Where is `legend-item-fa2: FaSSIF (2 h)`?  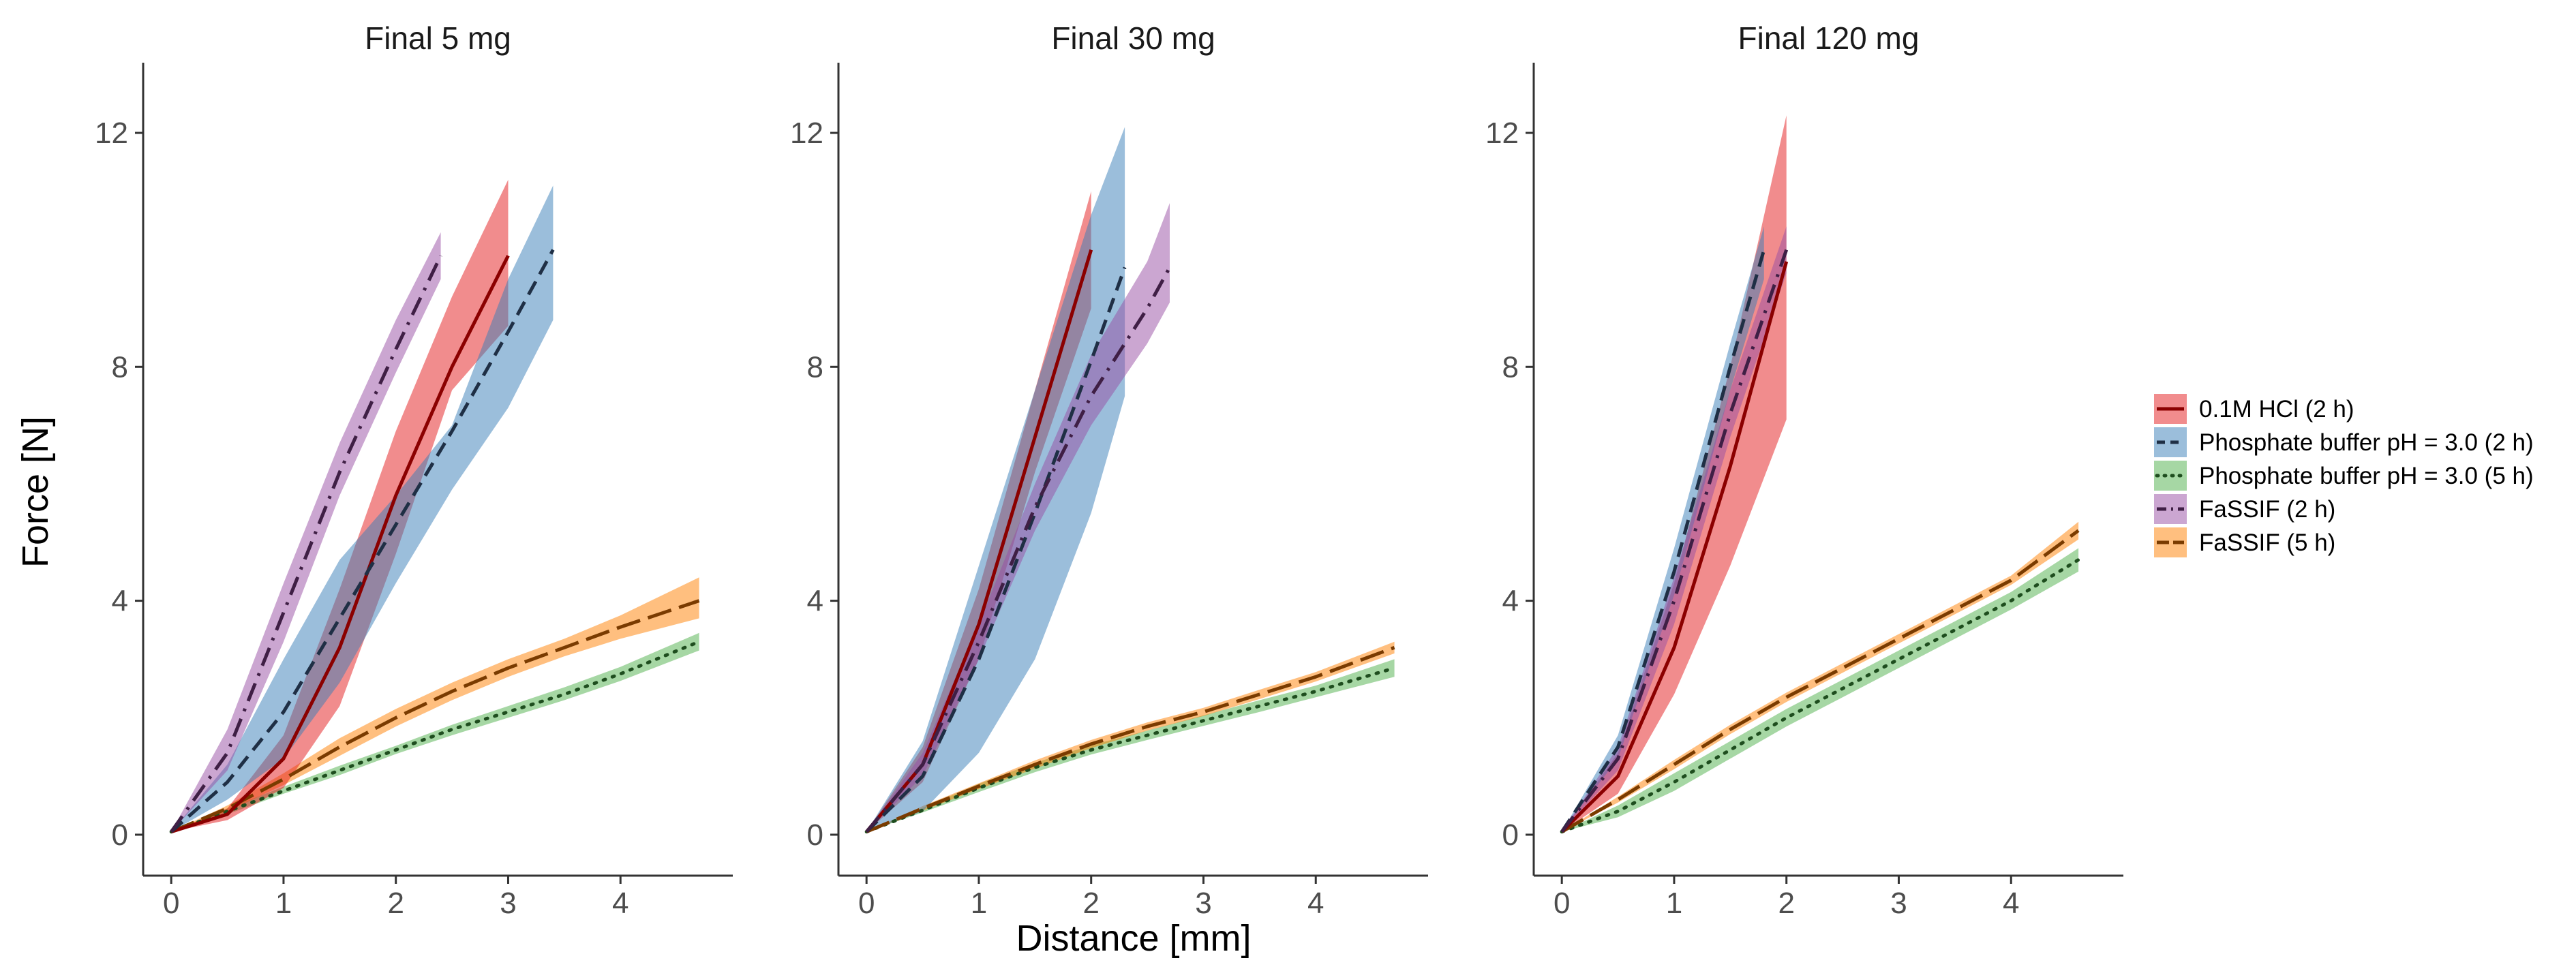
legend-item-fa2: FaSSIF (2 h) is located at coordinates (2244, 509).